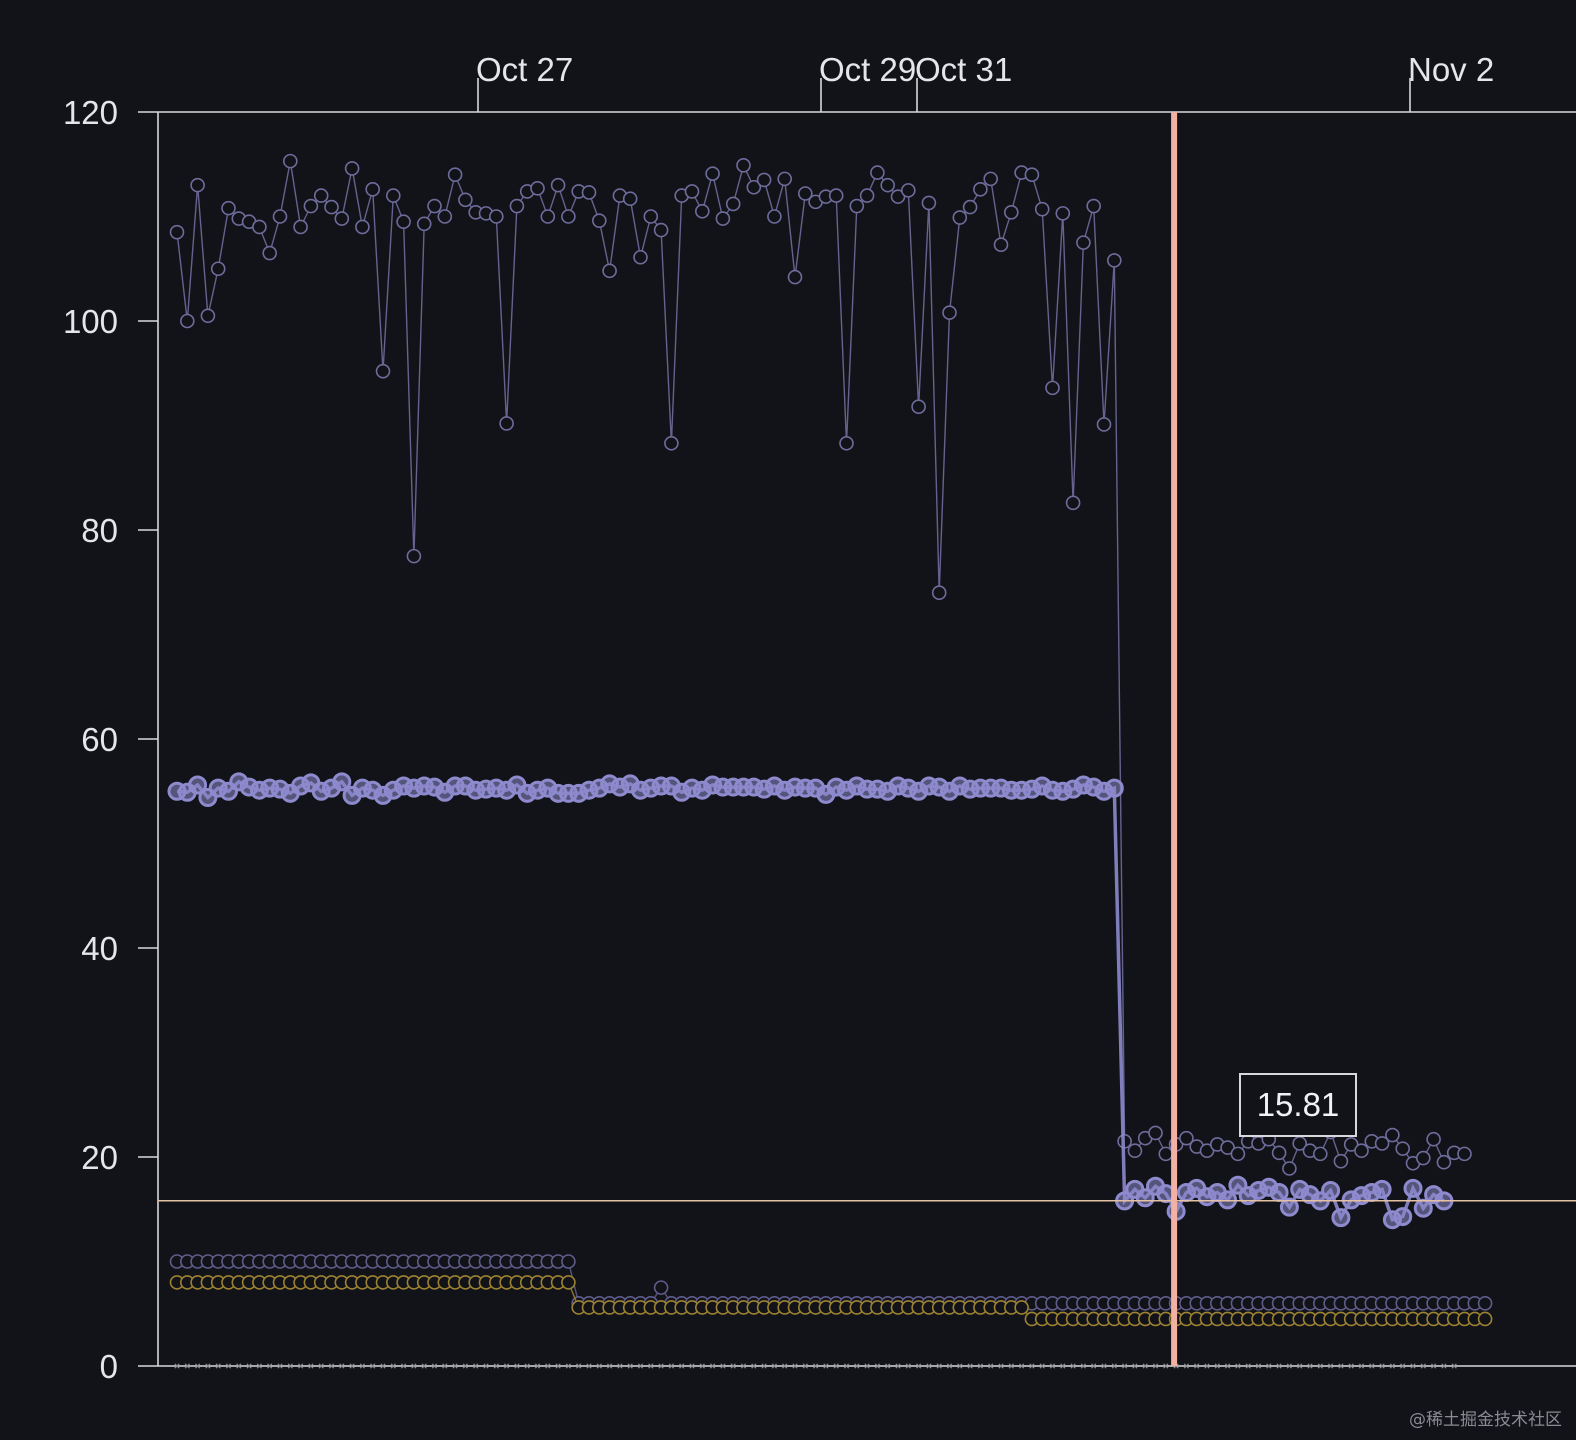 The height and width of the screenshot is (1440, 1576). I want to click on y-tick-label: 40, so click(99, 948).